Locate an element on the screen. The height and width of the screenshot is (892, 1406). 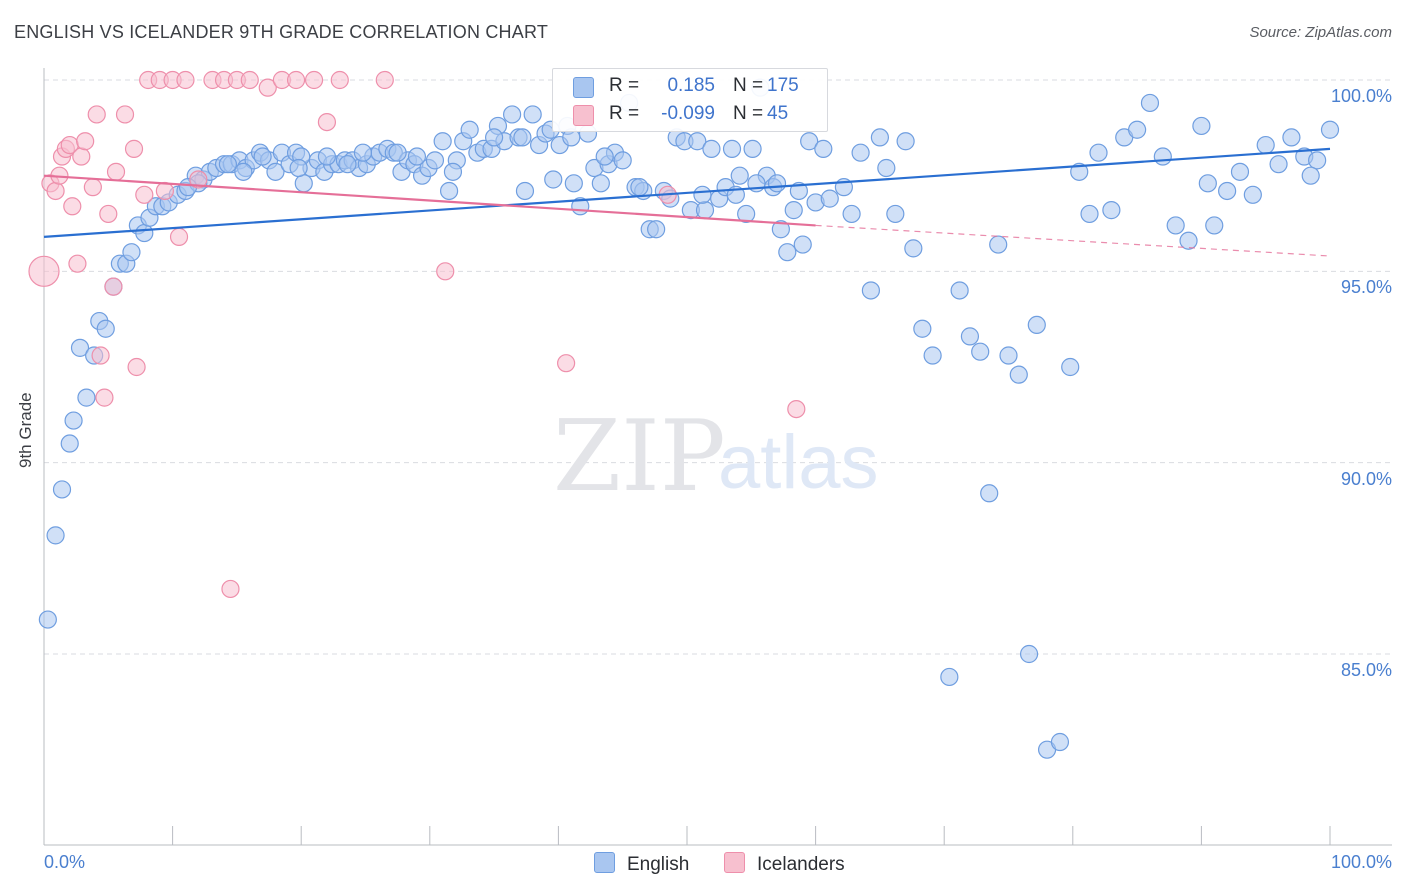
legend-r-label: R = is located at coordinates (624, 85).